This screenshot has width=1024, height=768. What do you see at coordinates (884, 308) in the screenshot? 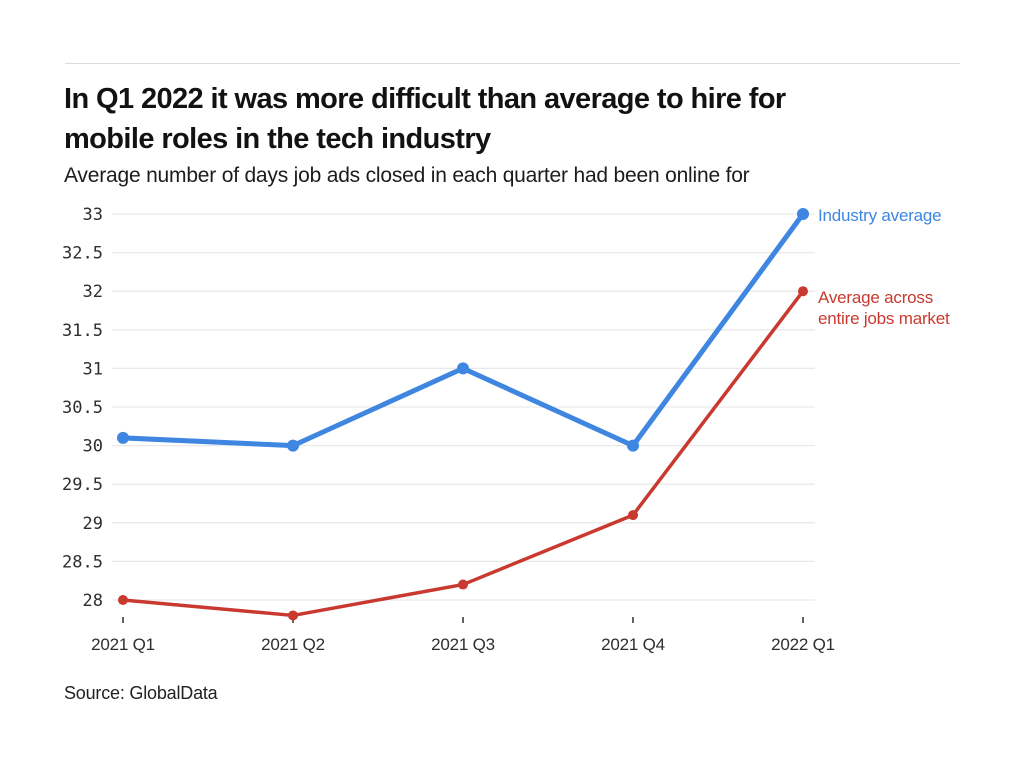
I see `legend-entire-jobs-market: Average across entire jobs market` at bounding box center [884, 308].